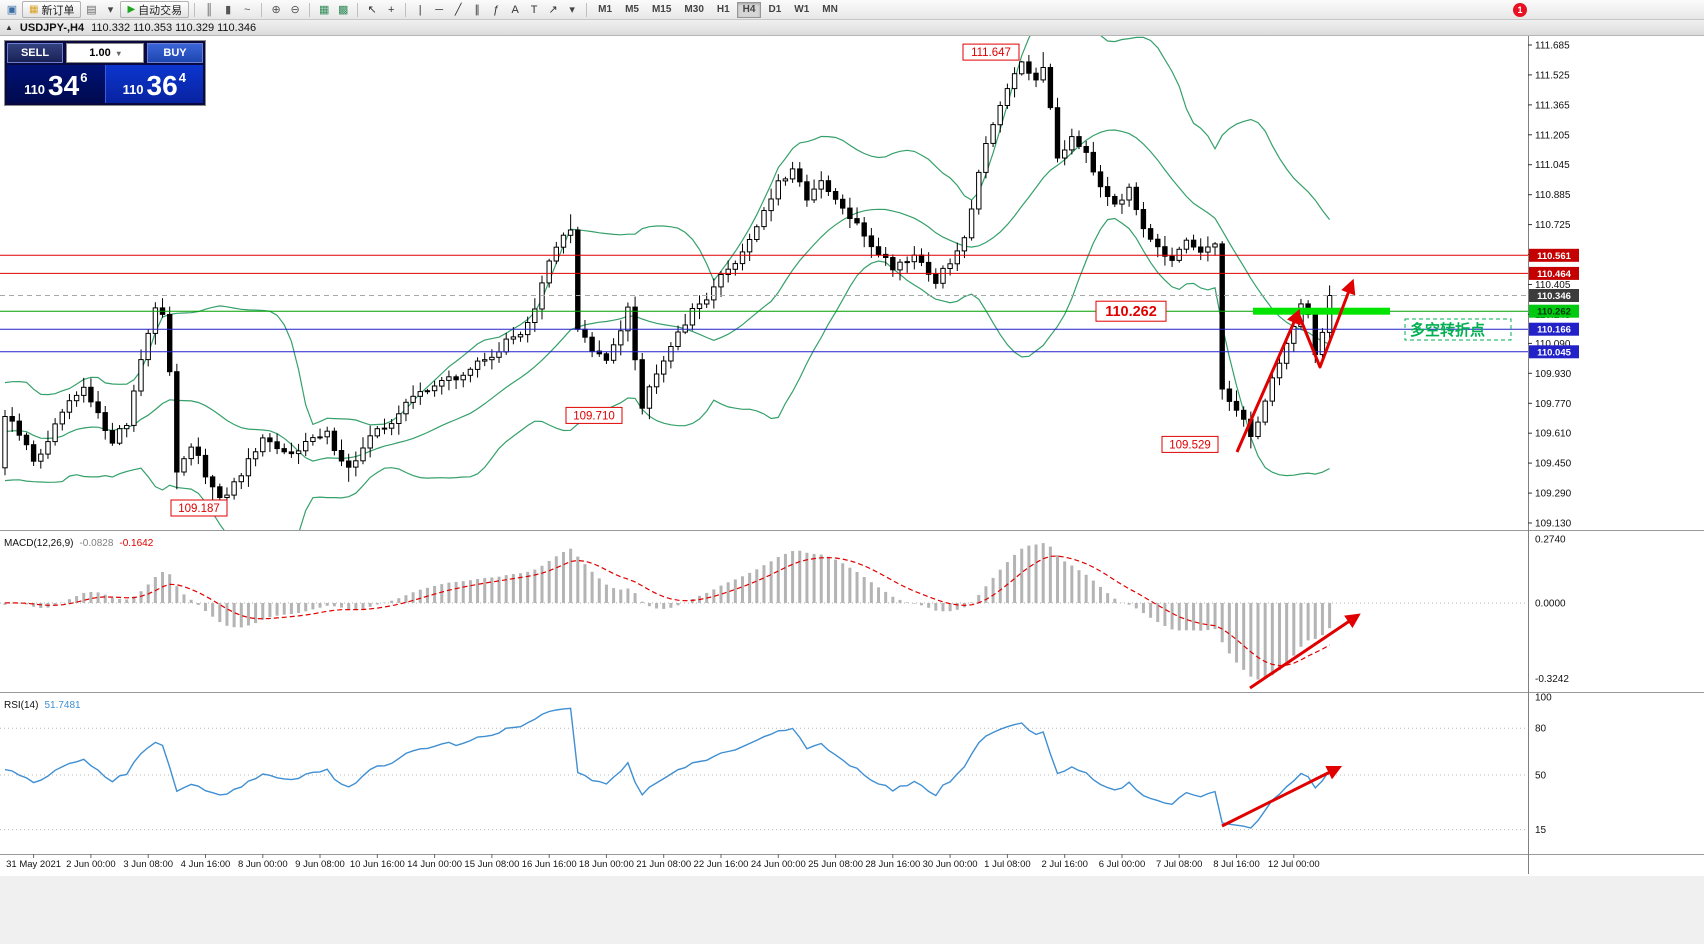 The height and width of the screenshot is (944, 1704). Describe the element at coordinates (1554, 295) in the screenshot. I see `price-badge: 110.346` at that location.